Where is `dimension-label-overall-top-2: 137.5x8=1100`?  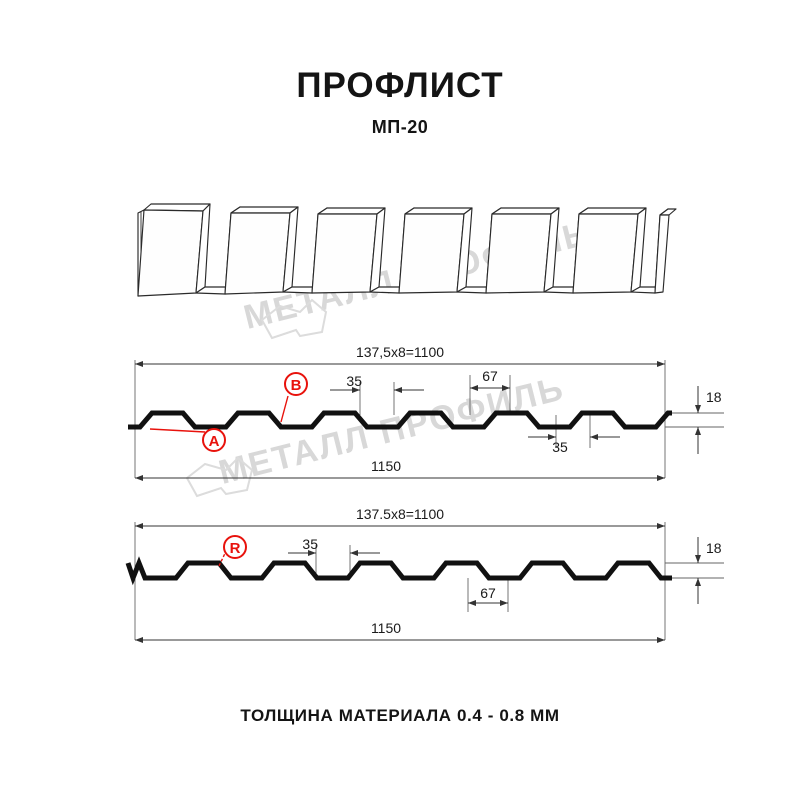
dimension-label-overall-top-2: 137.5x8=1100 is located at coordinates (400, 514).